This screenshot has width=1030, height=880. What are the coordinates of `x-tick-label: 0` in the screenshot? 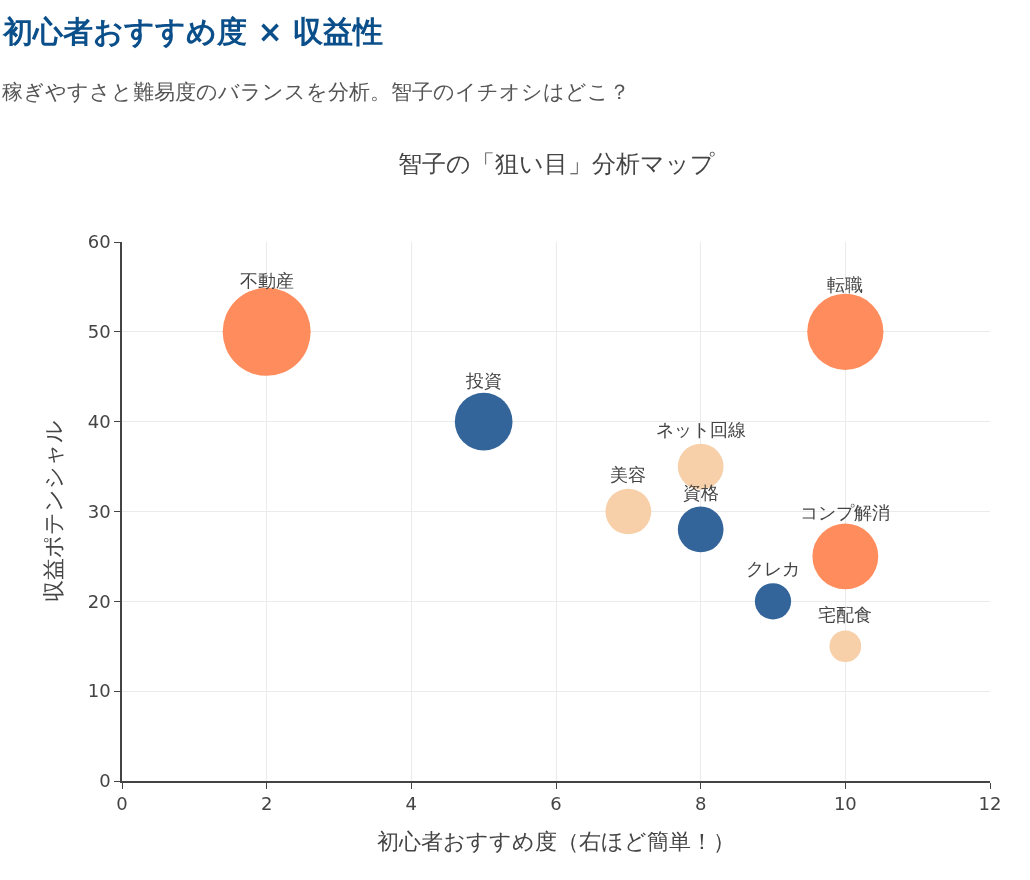 It's located at (122, 804).